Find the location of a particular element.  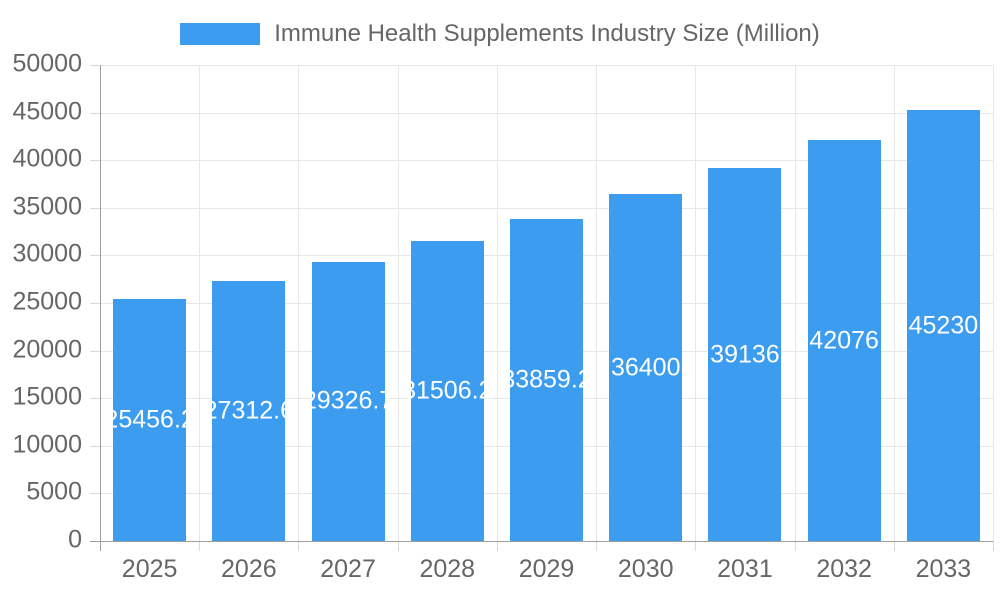

bar-value-label: 27312.6 is located at coordinates (249, 410).